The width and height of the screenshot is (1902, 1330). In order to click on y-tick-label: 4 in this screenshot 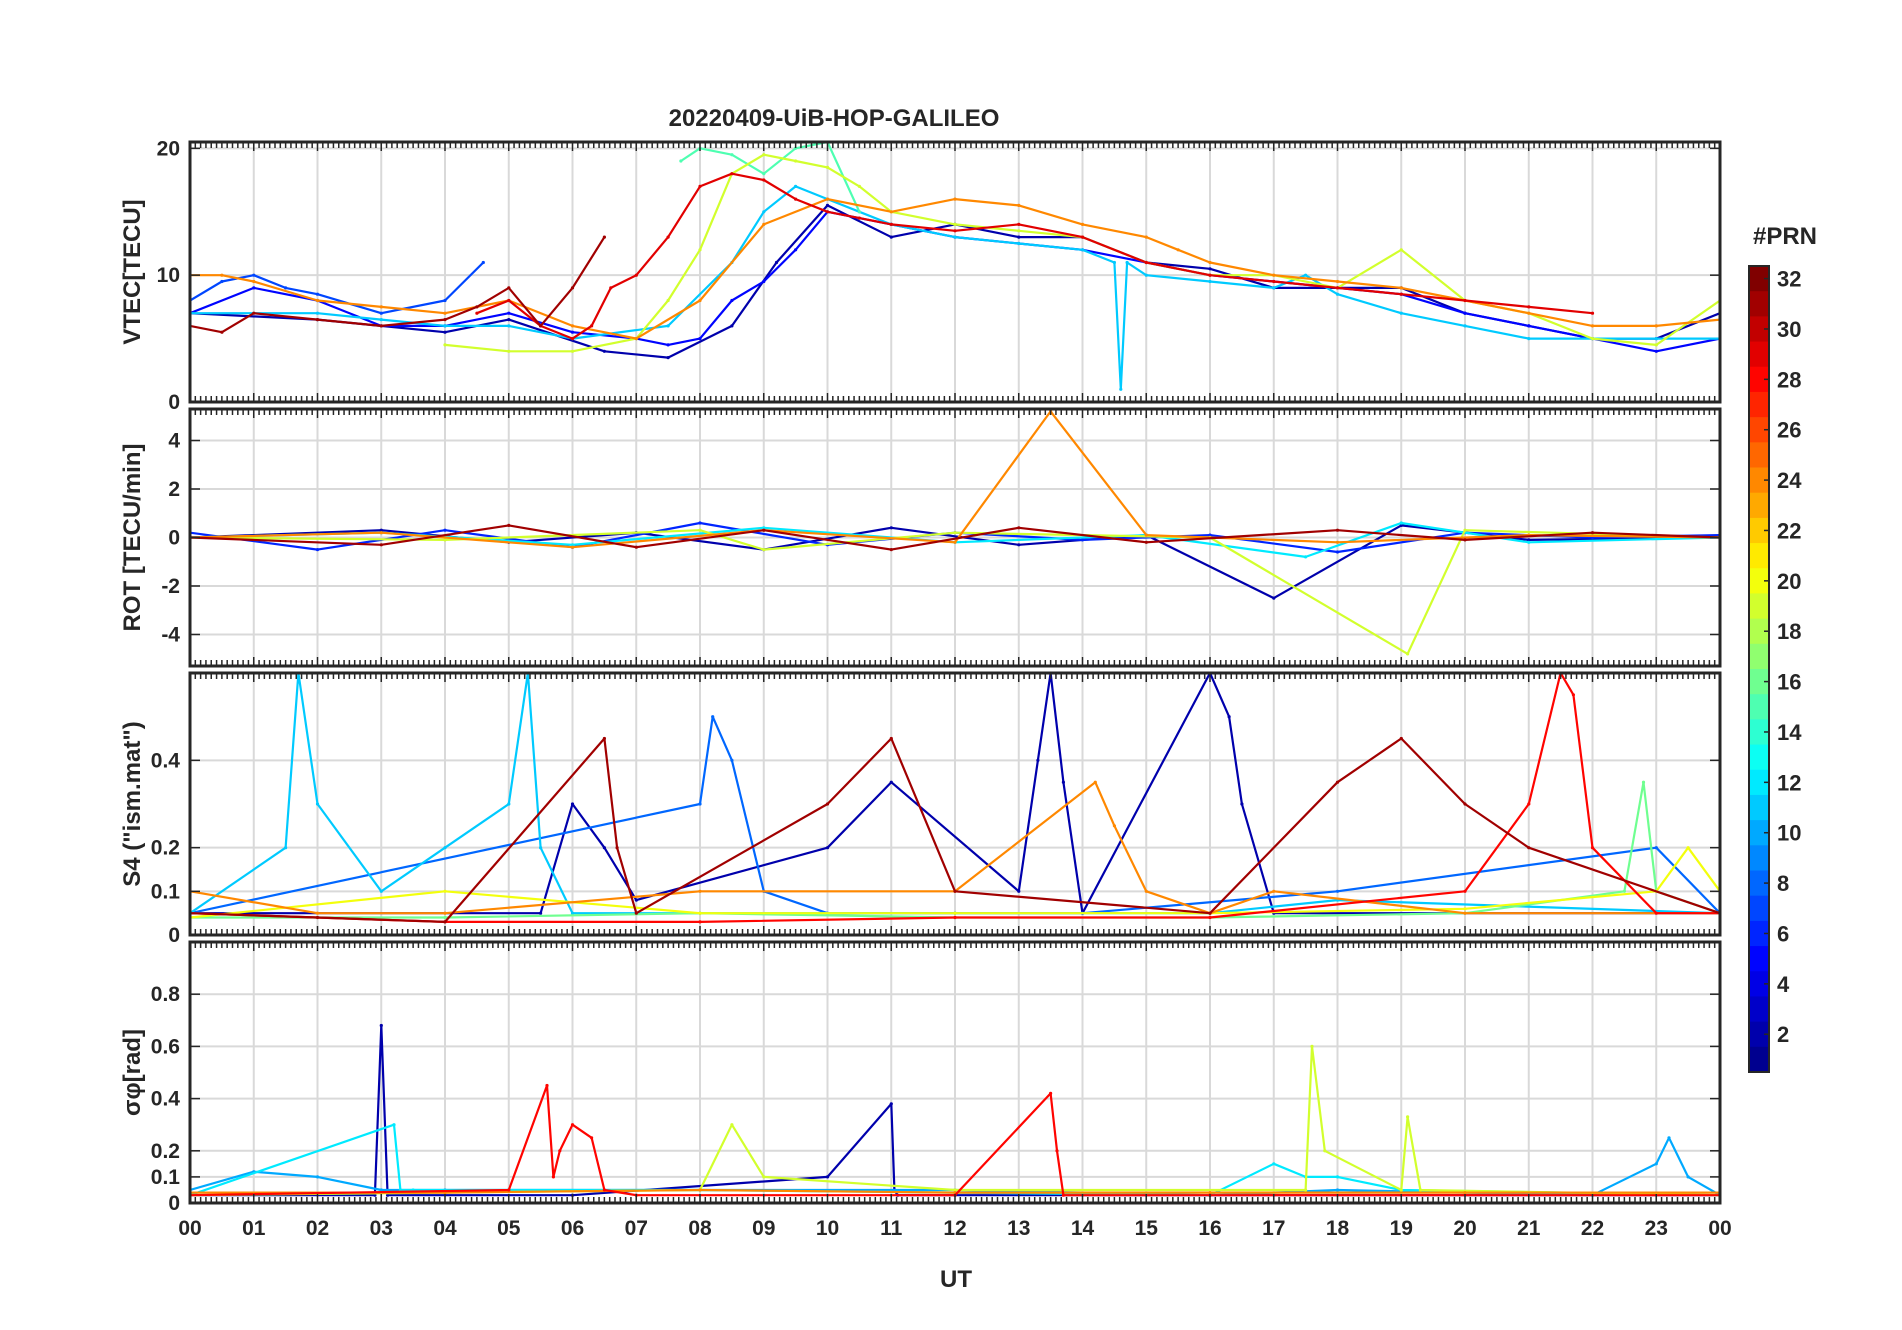, I will do `click(174, 441)`.